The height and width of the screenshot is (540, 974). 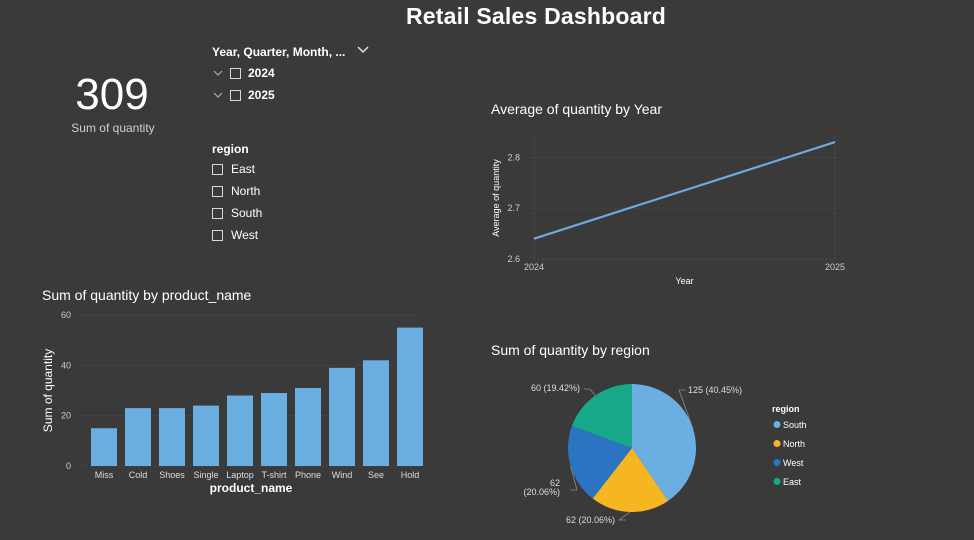 I want to click on region-slicer-item-west: West, so click(x=235, y=235).